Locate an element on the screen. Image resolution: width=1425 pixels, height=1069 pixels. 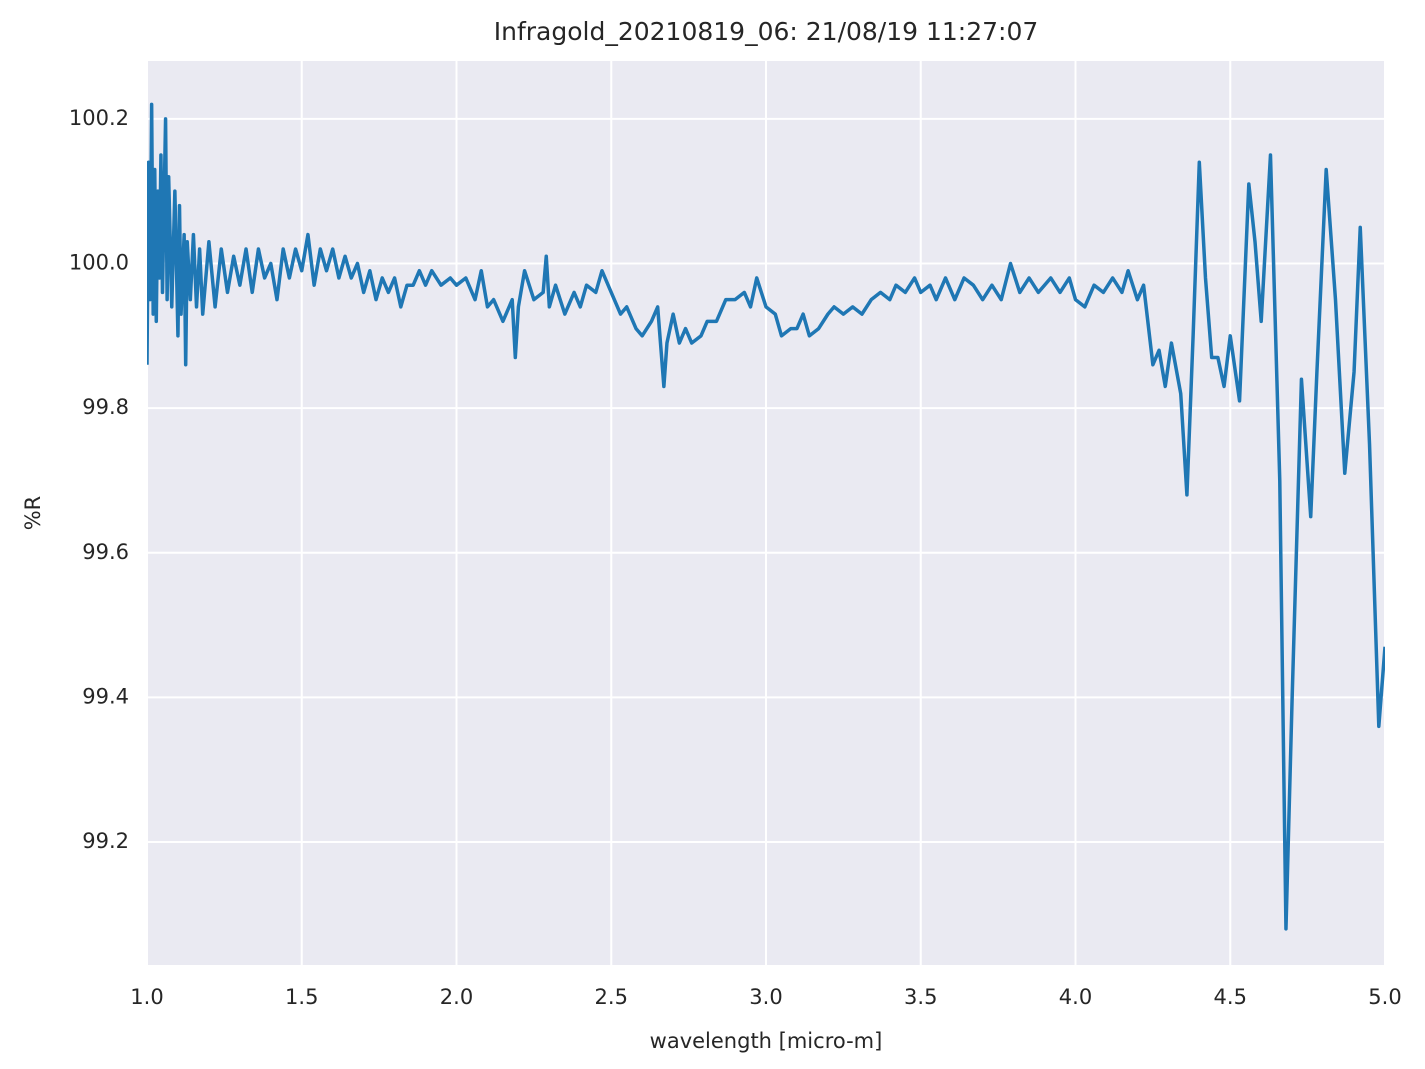
x-tick-label: 4.0 is located at coordinates (1075, 997).